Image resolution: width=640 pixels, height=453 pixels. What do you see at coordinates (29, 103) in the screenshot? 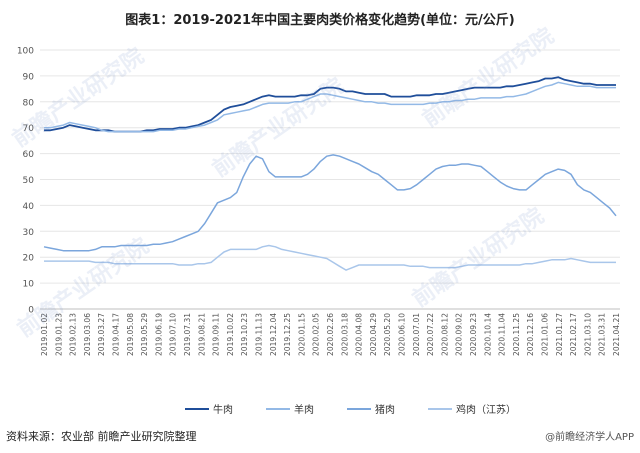
I see `y-tick-label: 80` at bounding box center [29, 103].